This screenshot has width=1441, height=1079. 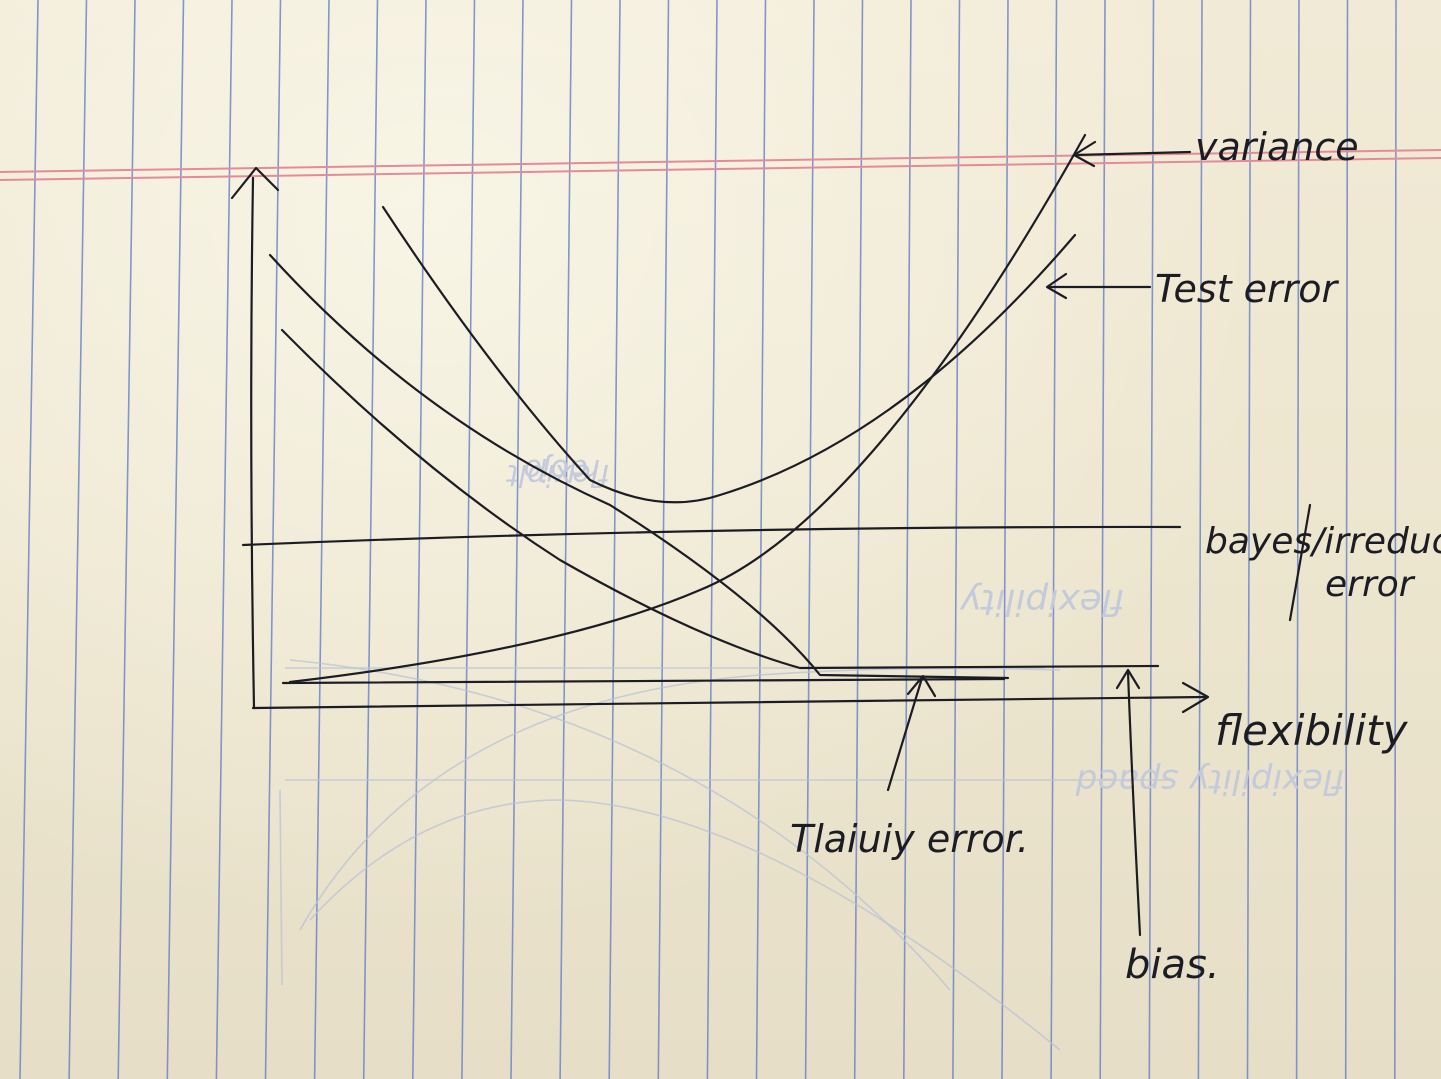 I want to click on margin-lines, so click(x=720, y=165).